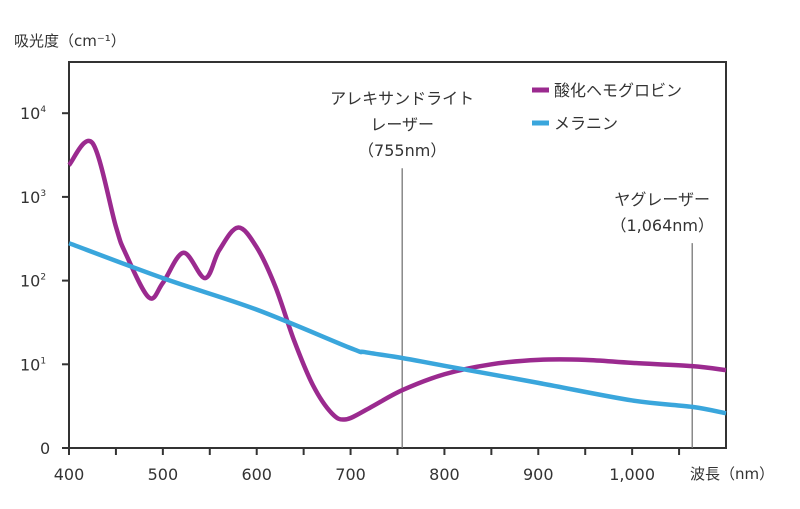 The width and height of the screenshot is (800, 509). Describe the element at coordinates (586, 123) in the screenshot. I see `legend-label: メラニン` at that location.